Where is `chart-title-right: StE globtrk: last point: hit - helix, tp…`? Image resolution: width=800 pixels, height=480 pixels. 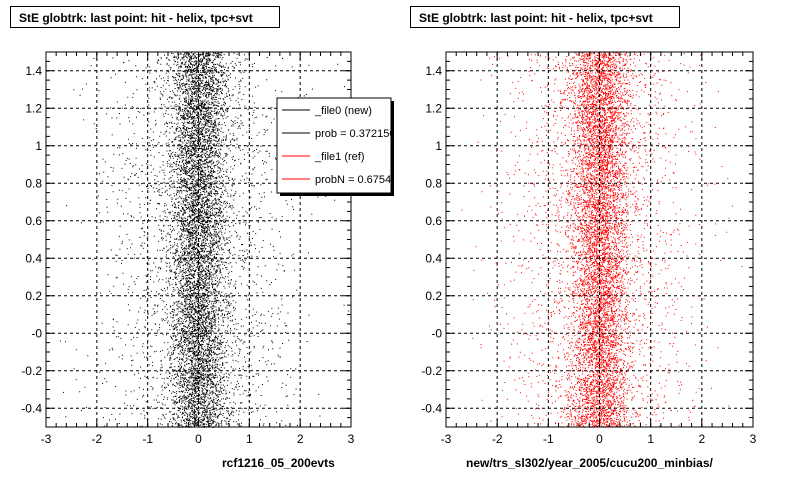
chart-title-right: StE globtrk: last point: hit - helix, tp… is located at coordinates (545, 17).